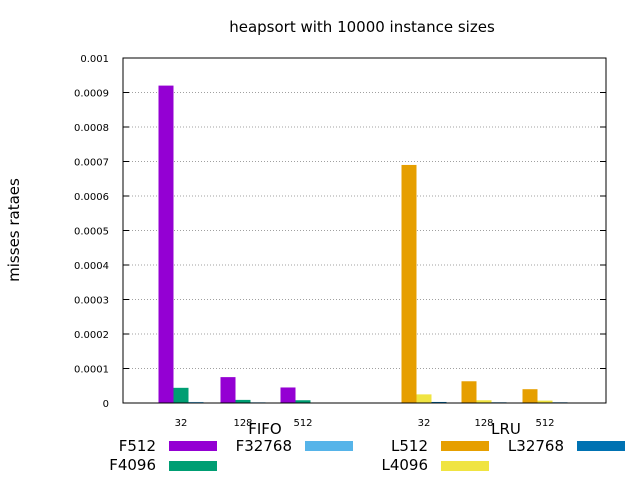 The width and height of the screenshot is (640, 480). Describe the element at coordinates (536, 446) in the screenshot. I see `legend-label-l32768: L32768` at that location.